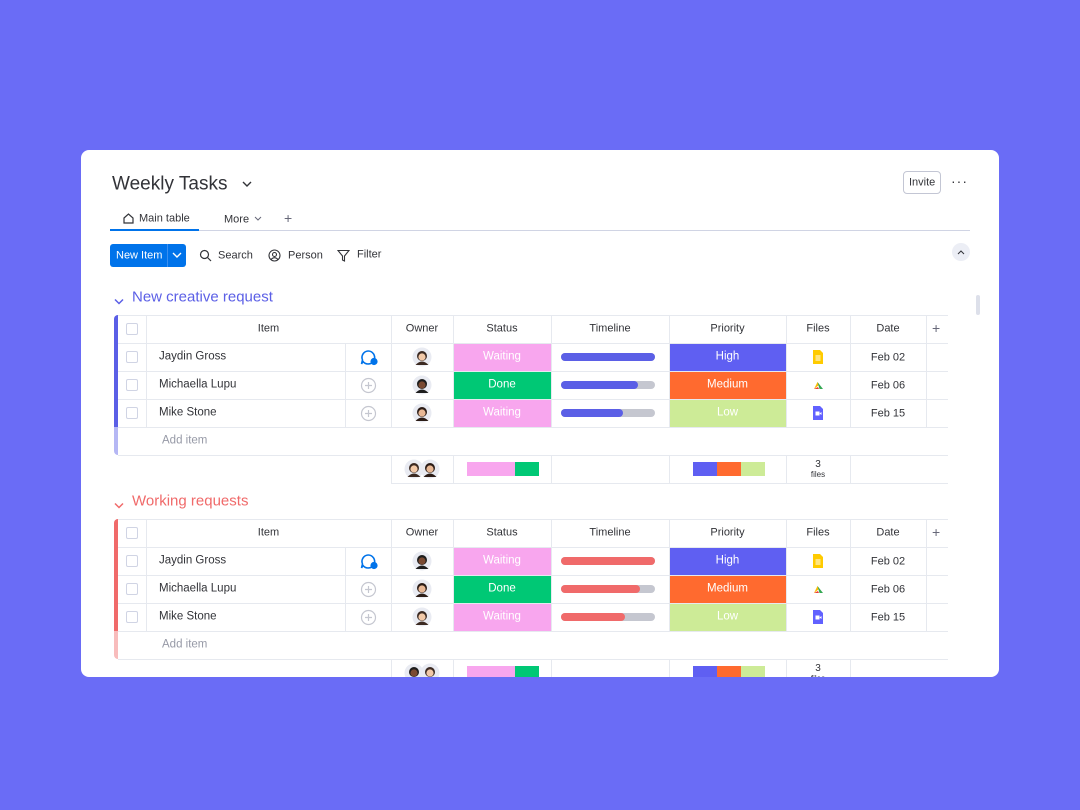 The height and width of the screenshot is (810, 1080). I want to click on collapse-button, so click(961, 252).